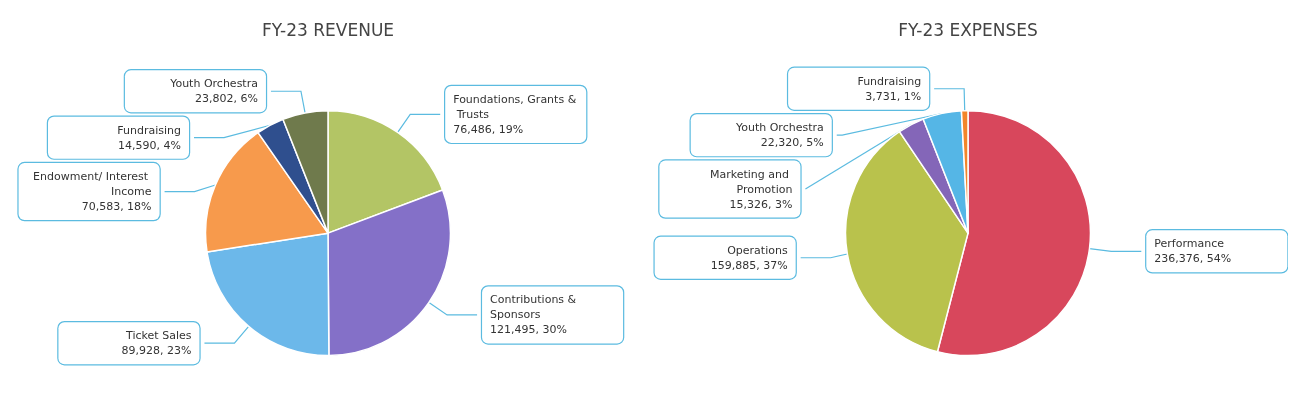 The image size is (1303, 410). What do you see at coordinates (757, 250) in the screenshot?
I see `slice-label: Operations` at bounding box center [757, 250].